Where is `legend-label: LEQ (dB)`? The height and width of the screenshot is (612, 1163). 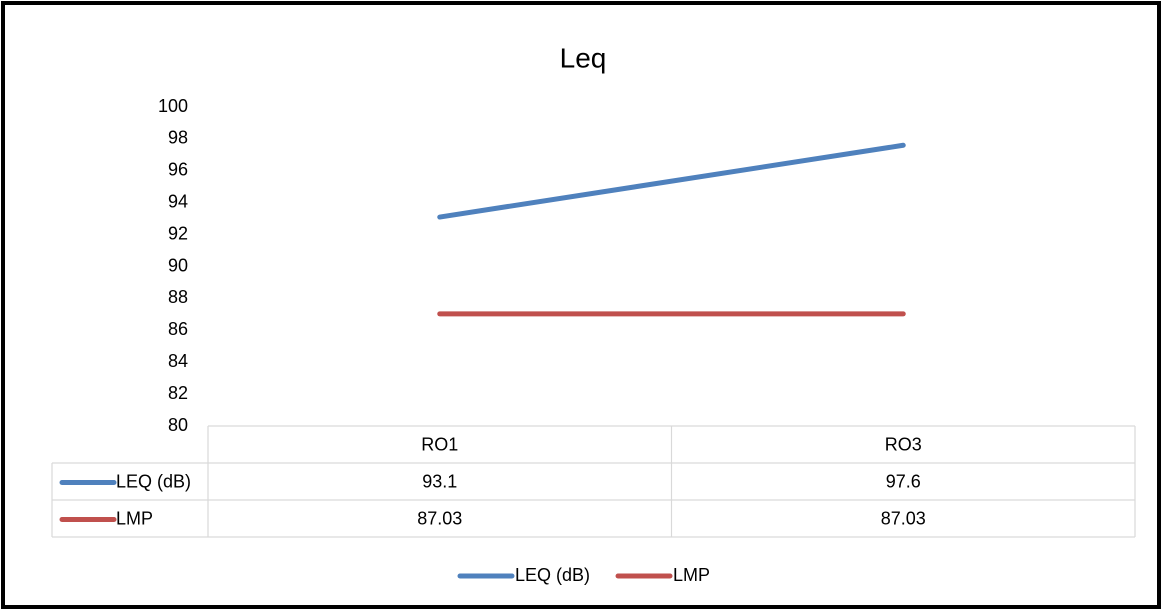 legend-label: LEQ (dB) is located at coordinates (552, 575).